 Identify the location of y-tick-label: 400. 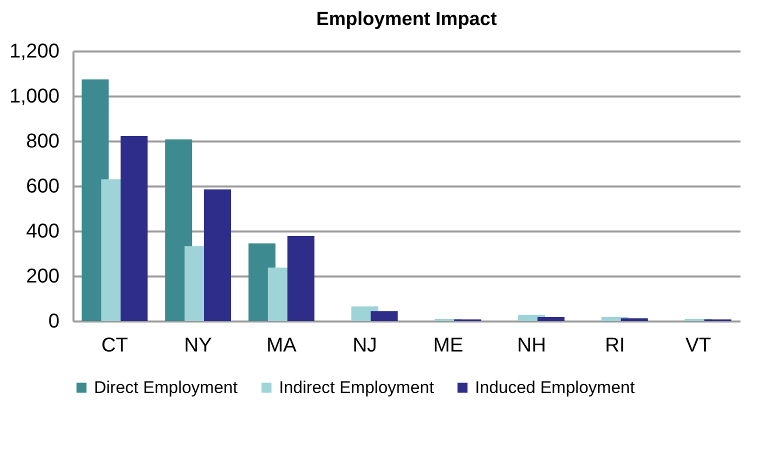
(43, 231).